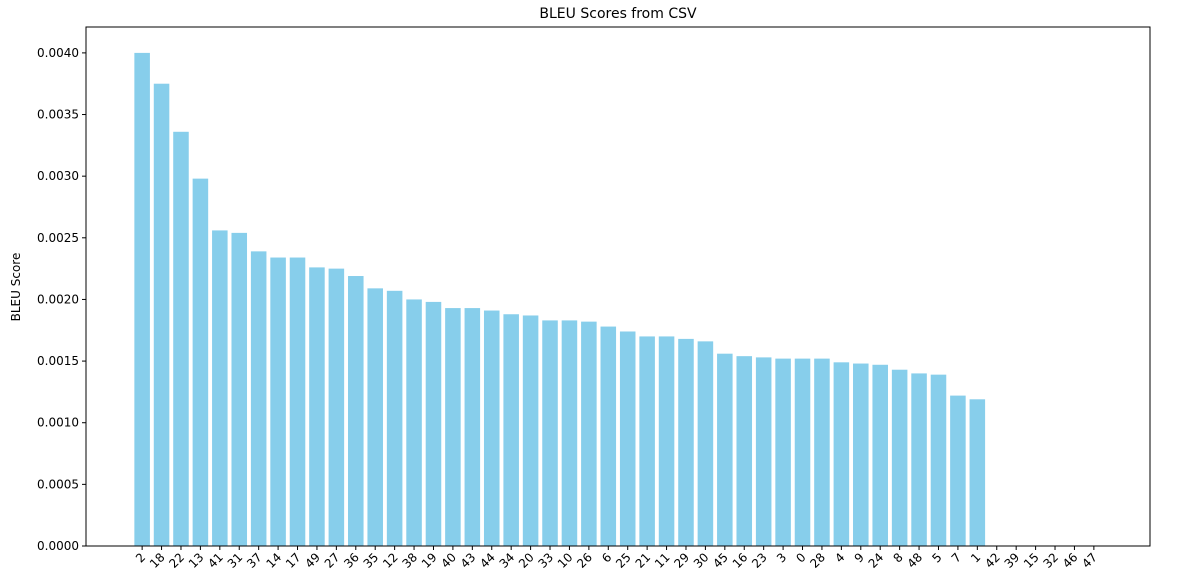  I want to click on x-tick-label: 2, so click(140, 557).